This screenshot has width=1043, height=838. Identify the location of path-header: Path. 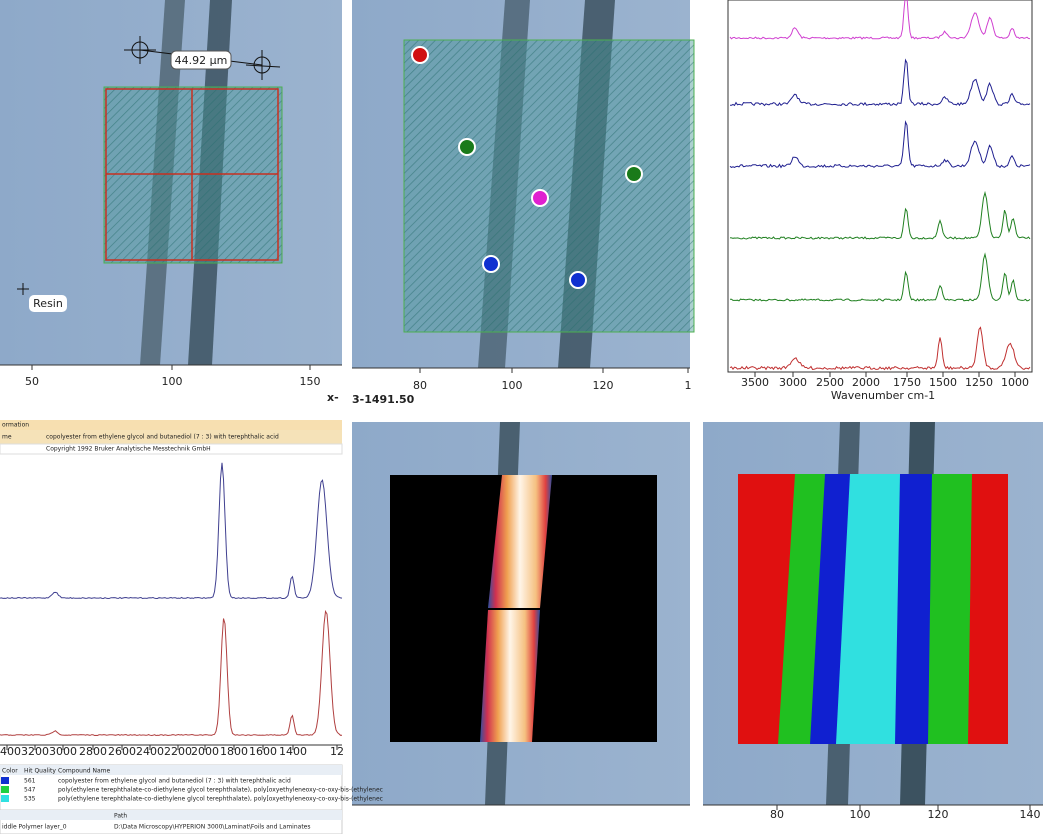
(120, 816).